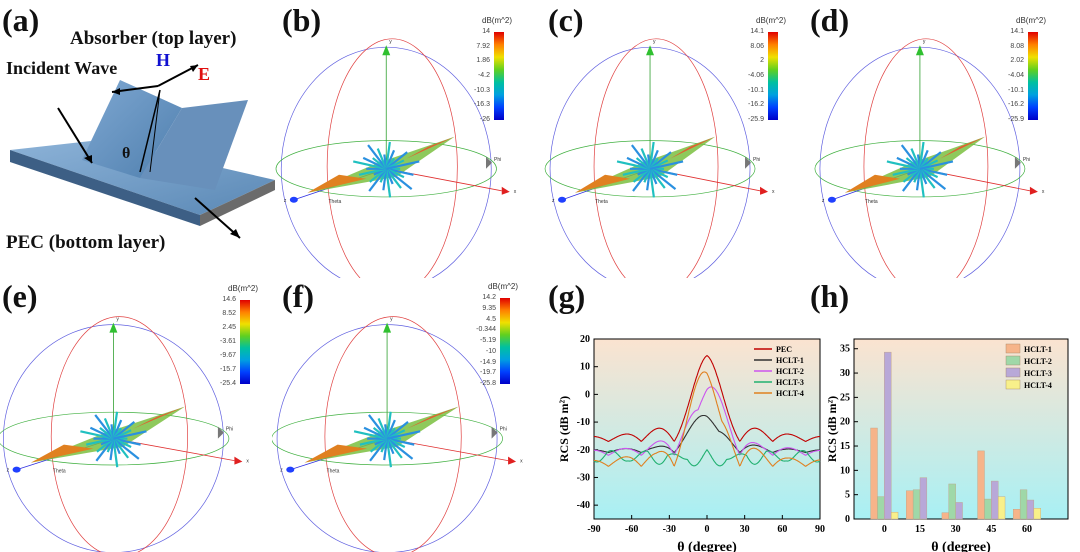  What do you see at coordinates (566, 20) in the screenshot?
I see `panel-label-c: (c)` at bounding box center [566, 20].